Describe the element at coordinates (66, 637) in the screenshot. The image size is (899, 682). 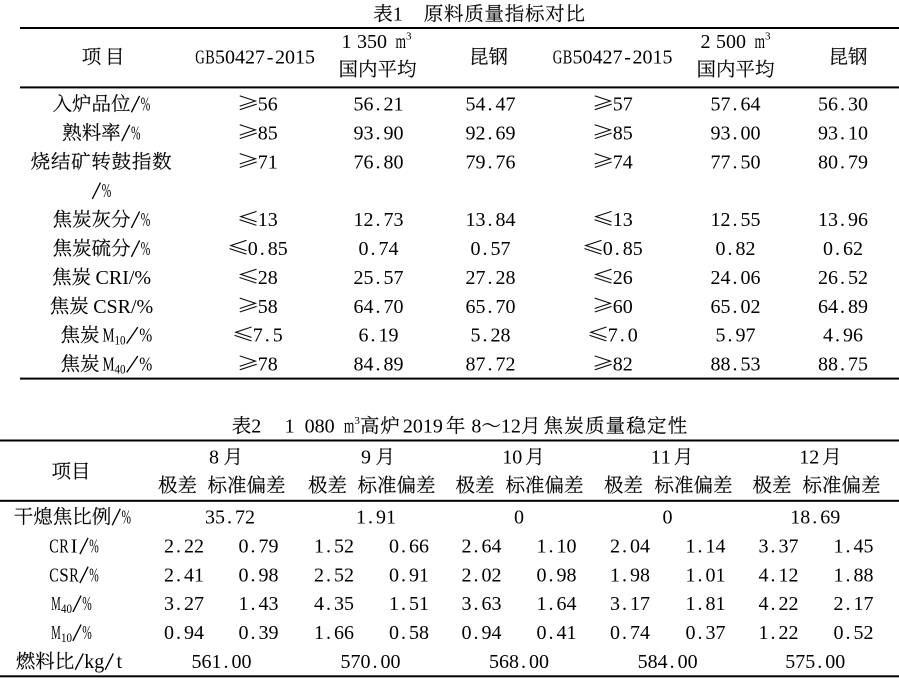
I see `svg-text: 10` at that location.